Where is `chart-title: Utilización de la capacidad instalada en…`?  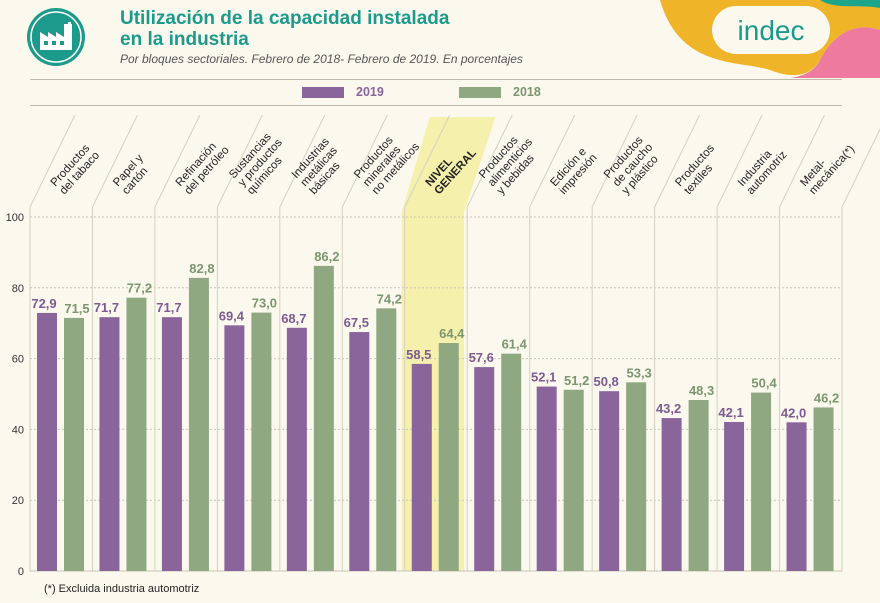 chart-title: Utilización de la capacidad instalada en… is located at coordinates (284, 29).